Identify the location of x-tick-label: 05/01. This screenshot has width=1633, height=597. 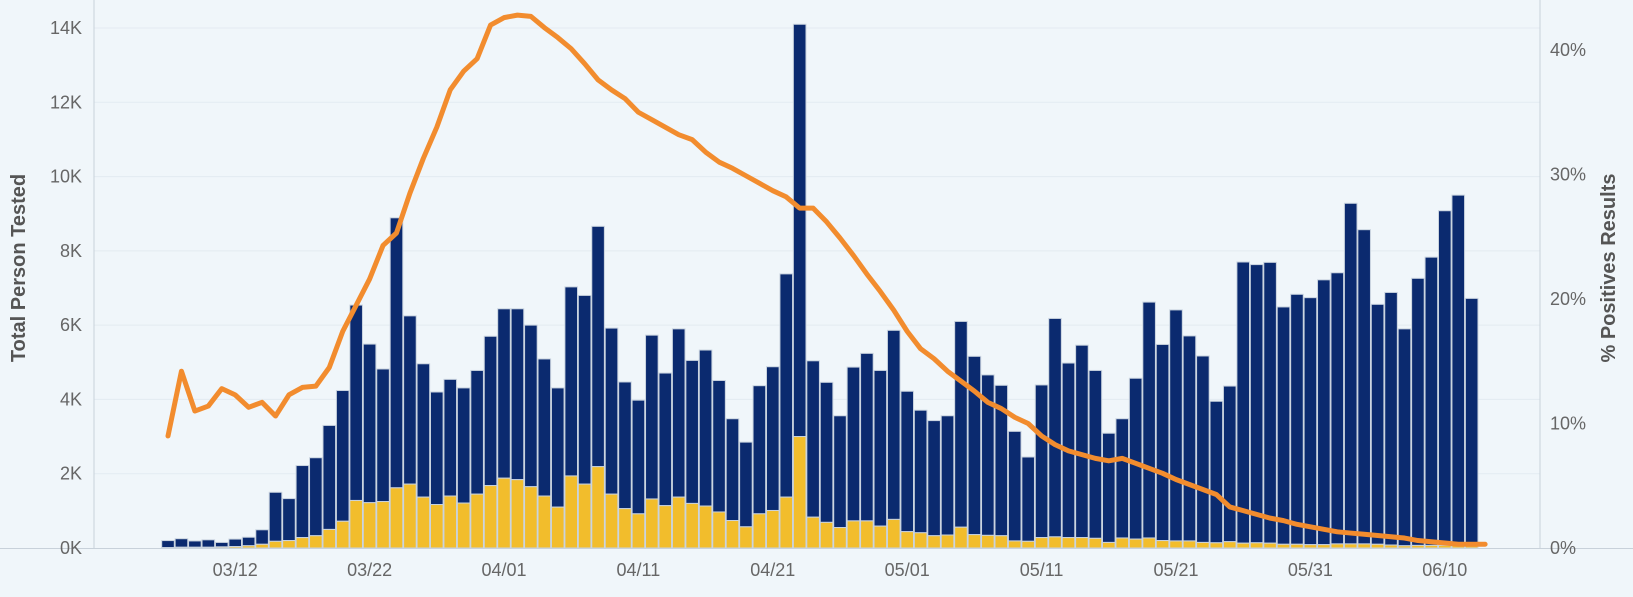
(907, 570).